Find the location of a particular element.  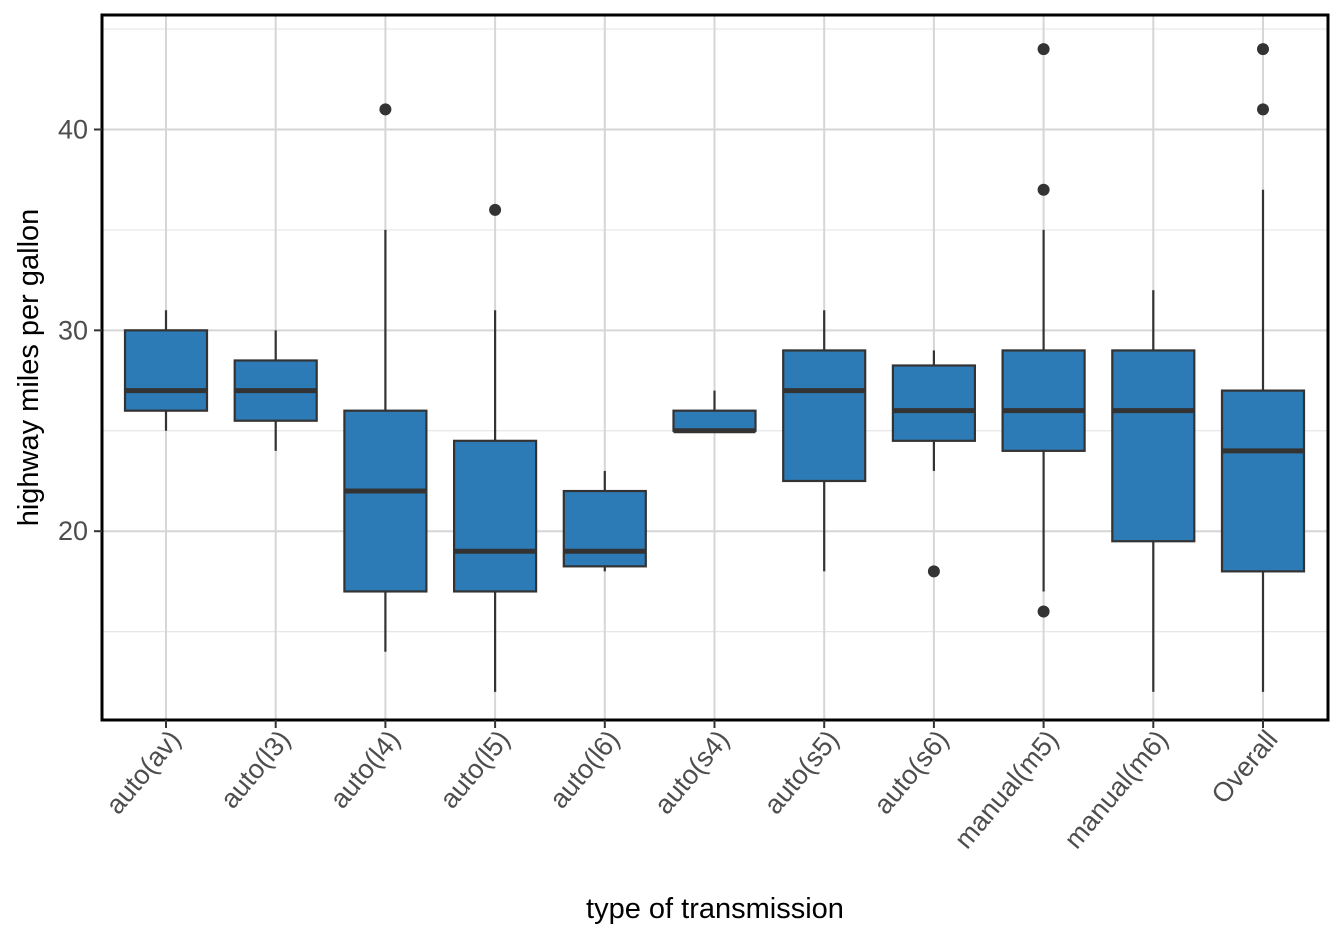

y-axis-title: highway miles per gallon is located at coordinates (29, 368).